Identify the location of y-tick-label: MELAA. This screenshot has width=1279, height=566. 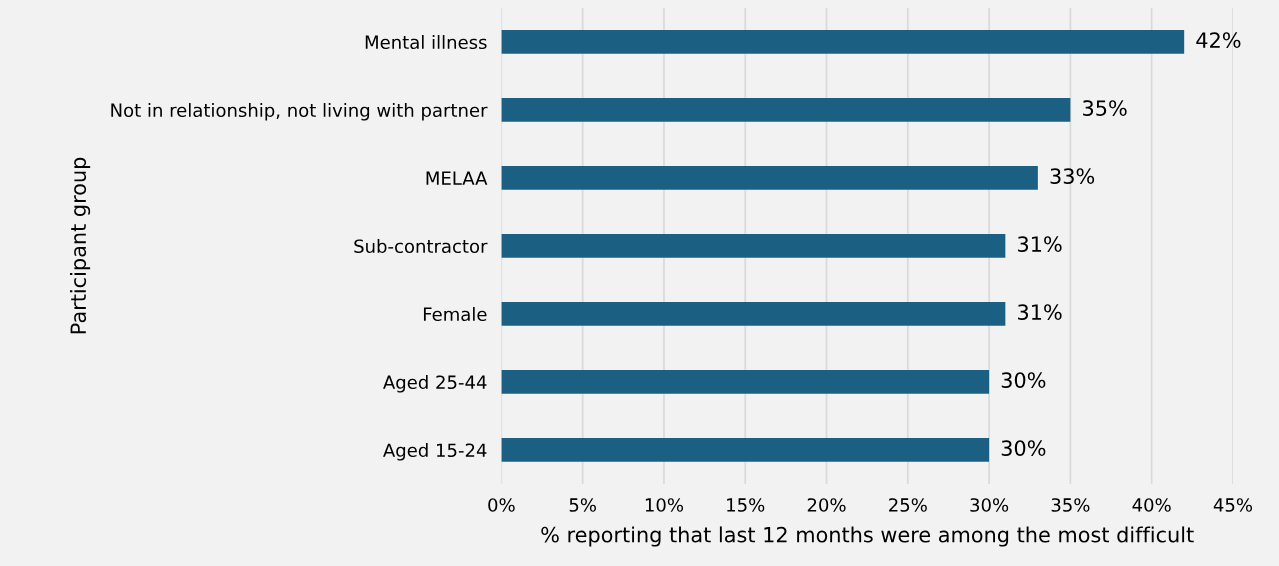
(457, 178).